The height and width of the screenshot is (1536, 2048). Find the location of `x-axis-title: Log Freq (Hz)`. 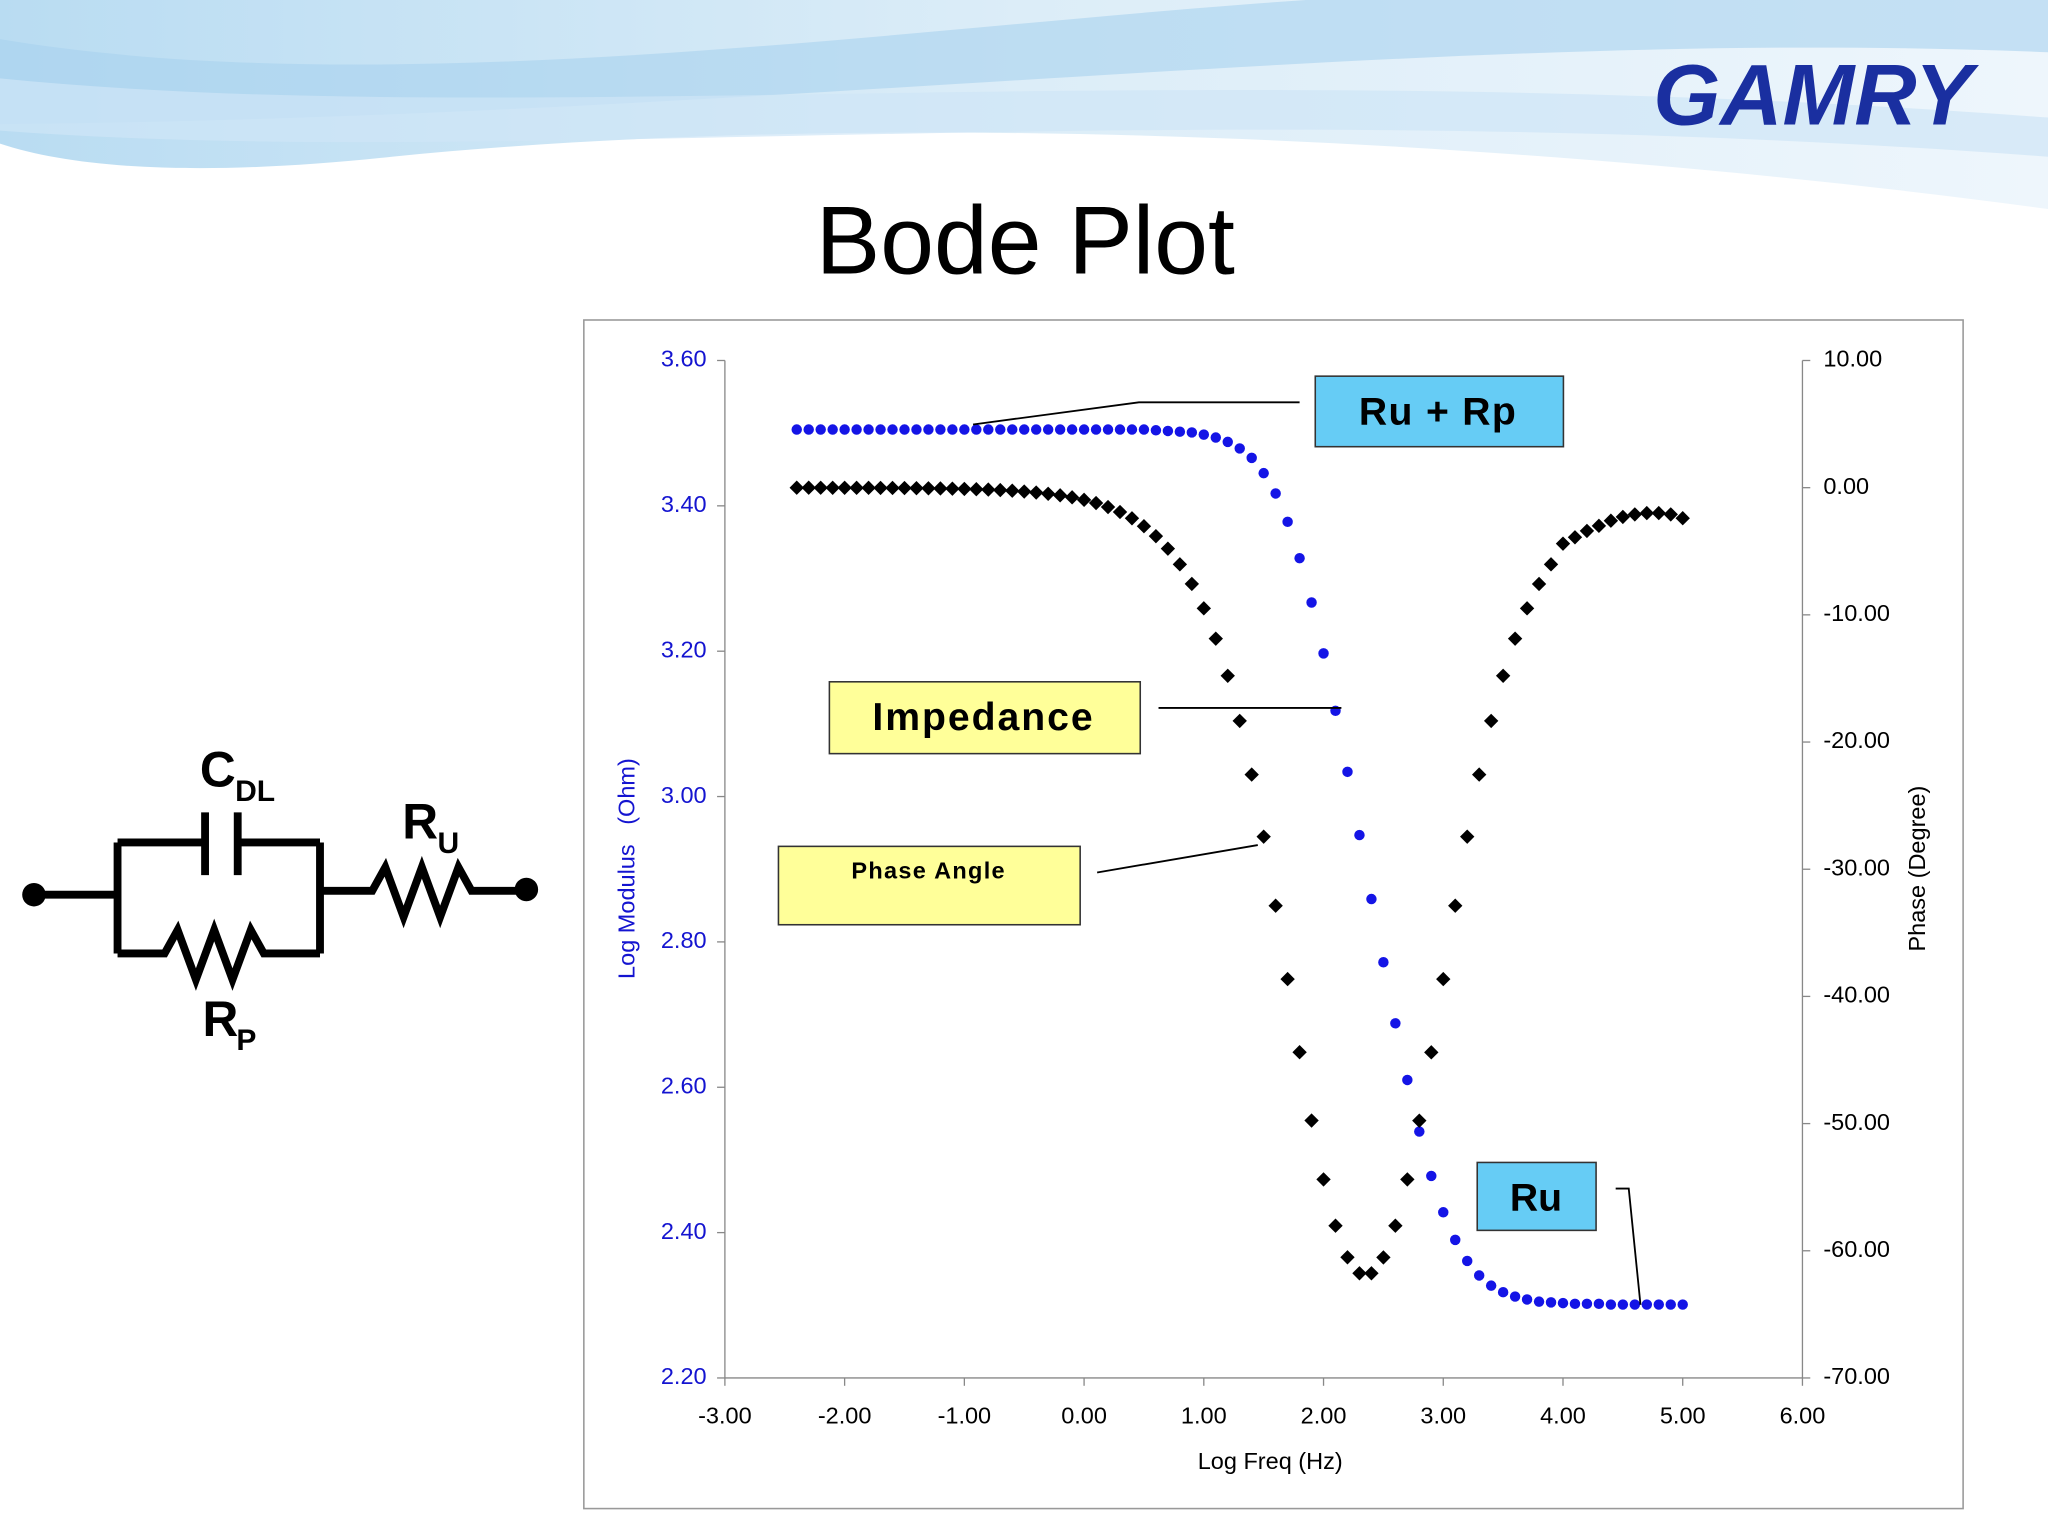

x-axis-title: Log Freq (Hz) is located at coordinates (1270, 1461).